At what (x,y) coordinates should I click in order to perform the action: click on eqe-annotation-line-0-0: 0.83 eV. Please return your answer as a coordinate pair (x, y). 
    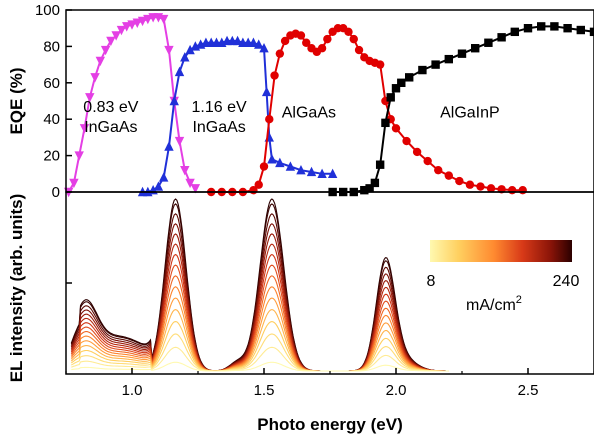
    Looking at the image, I should click on (110, 107).